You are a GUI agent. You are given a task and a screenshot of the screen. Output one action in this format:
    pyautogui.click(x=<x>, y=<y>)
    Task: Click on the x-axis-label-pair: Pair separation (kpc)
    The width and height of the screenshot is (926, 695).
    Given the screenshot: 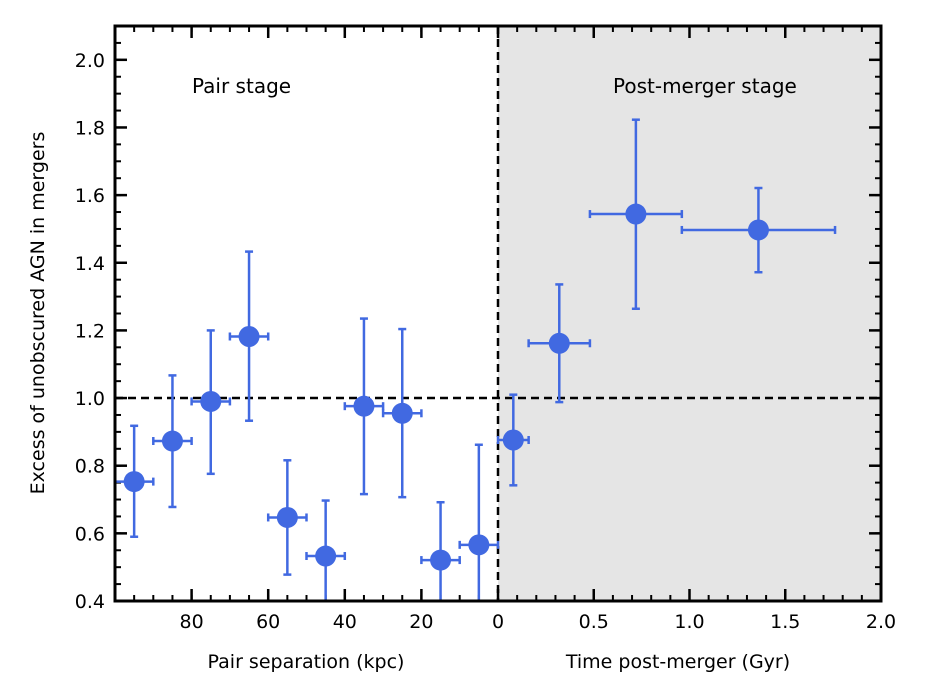 What is the action you would take?
    pyautogui.click(x=306, y=662)
    